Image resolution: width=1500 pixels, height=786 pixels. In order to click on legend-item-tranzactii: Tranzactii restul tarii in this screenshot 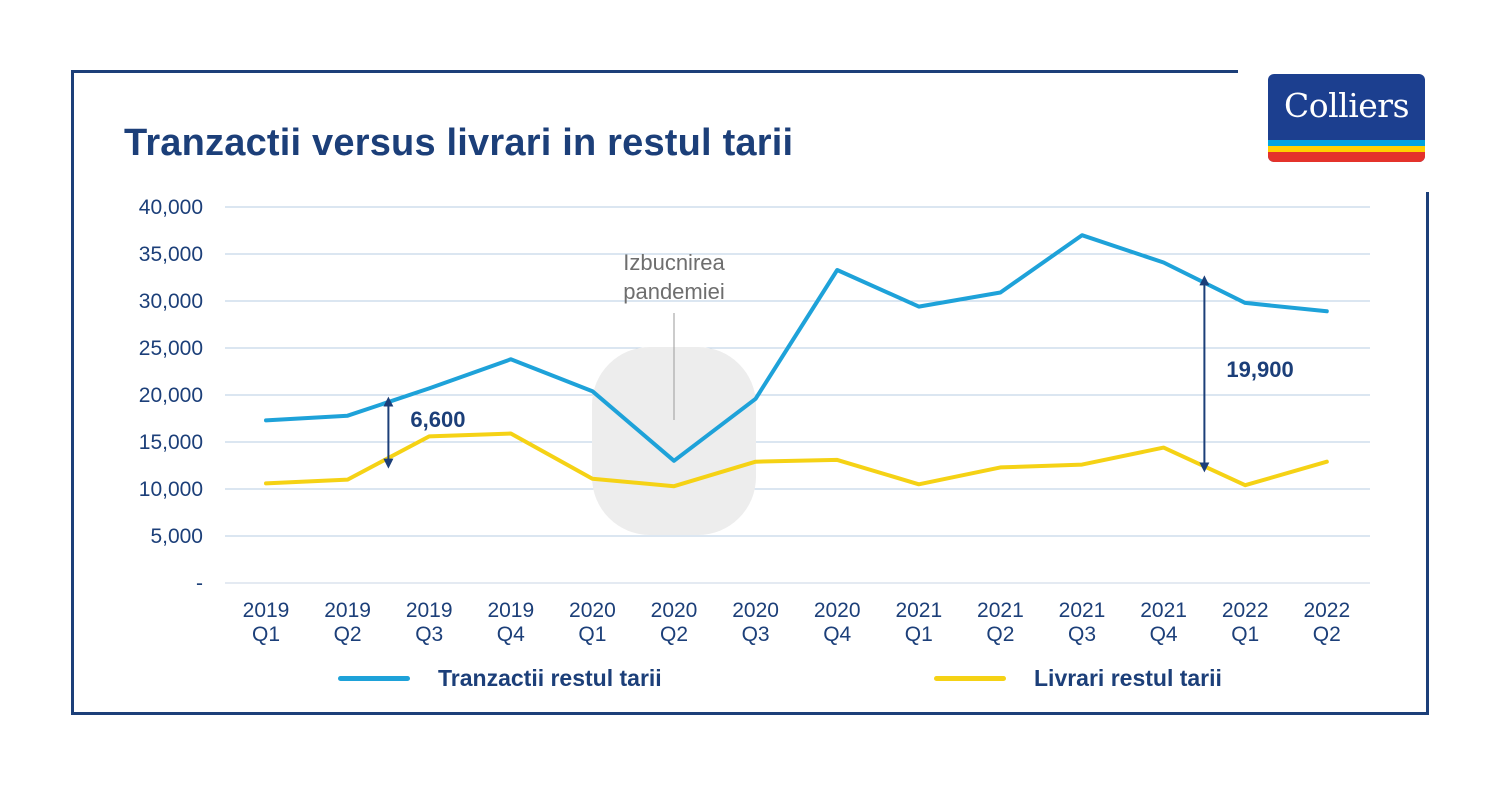, I will do `click(500, 678)`.